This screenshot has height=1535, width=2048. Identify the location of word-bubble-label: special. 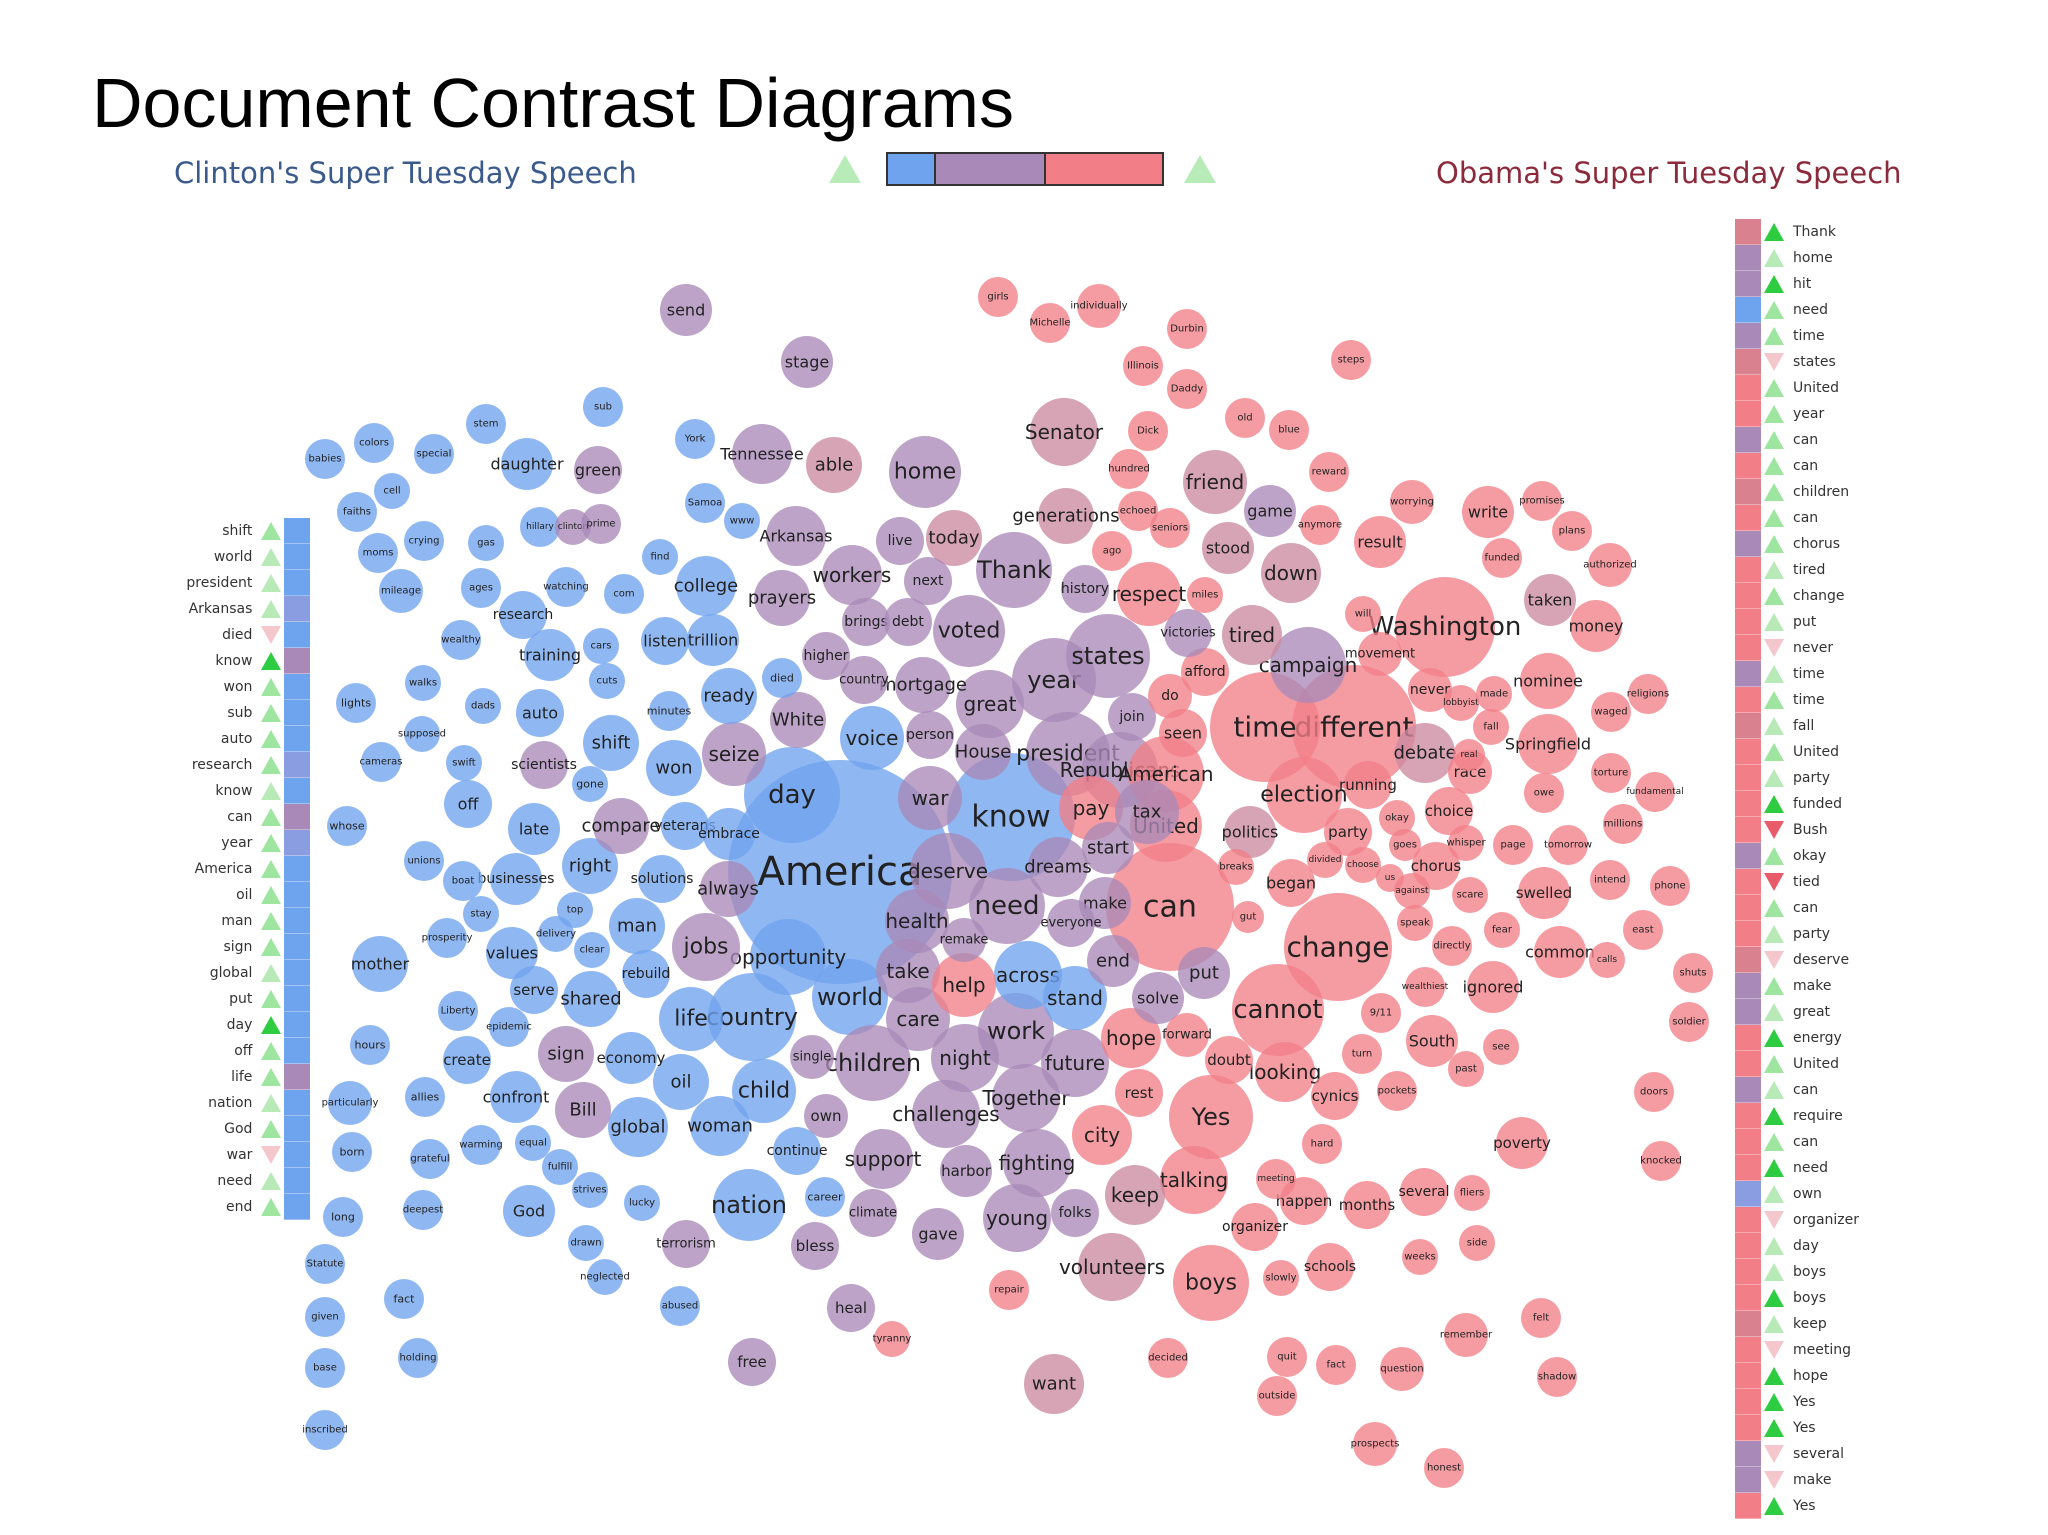
(434, 454).